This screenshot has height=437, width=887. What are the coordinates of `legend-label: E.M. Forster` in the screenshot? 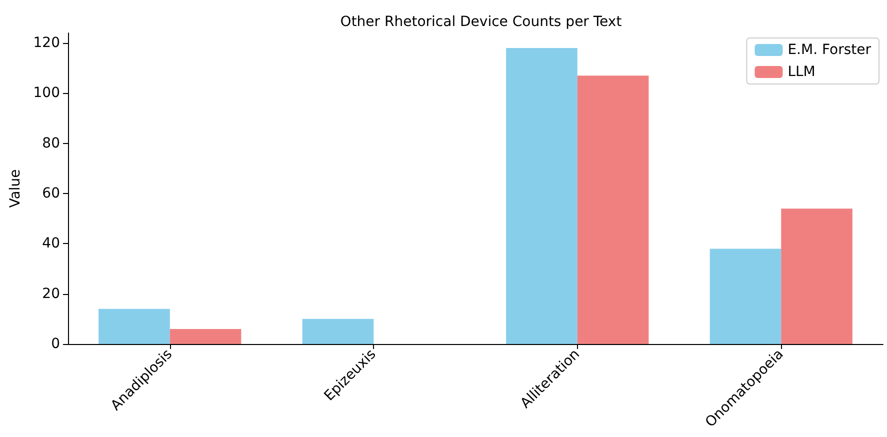 It's located at (830, 50).